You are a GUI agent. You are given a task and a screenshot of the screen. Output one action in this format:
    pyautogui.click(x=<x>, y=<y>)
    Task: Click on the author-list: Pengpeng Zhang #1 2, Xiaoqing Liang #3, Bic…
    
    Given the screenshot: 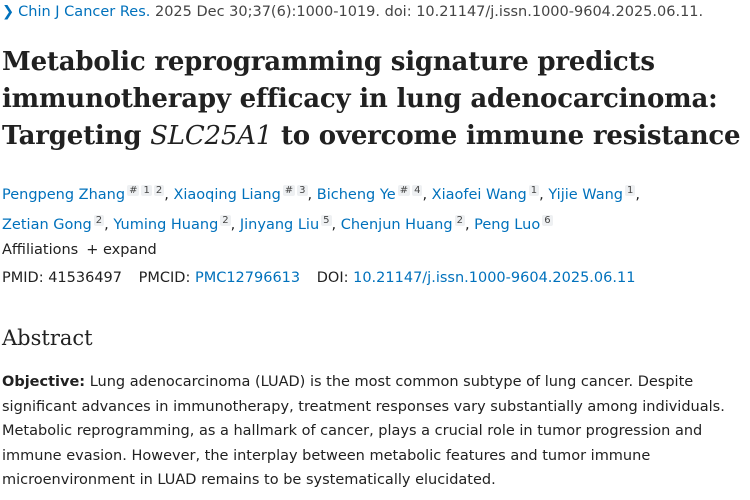 What is the action you would take?
    pyautogui.click(x=321, y=209)
    